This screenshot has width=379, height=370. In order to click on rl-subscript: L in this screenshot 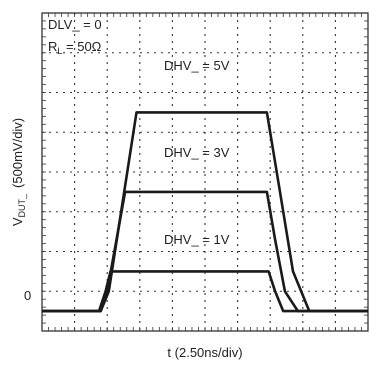, I will do `click(59, 51)`.